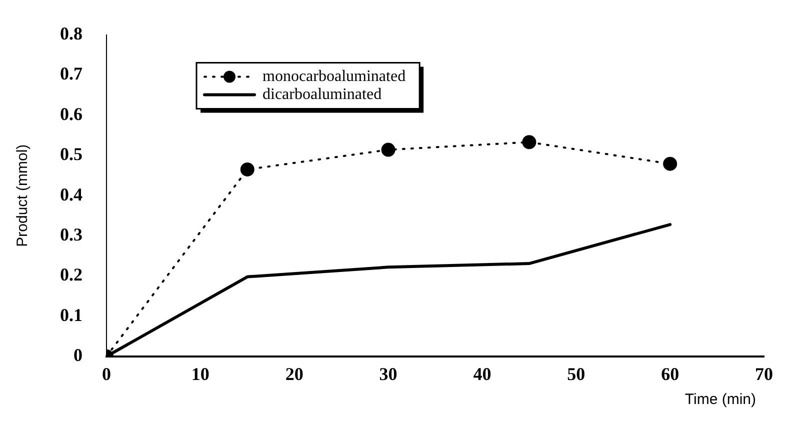  Describe the element at coordinates (71, 154) in the screenshot. I see `y-tick-label: 0.5` at that location.